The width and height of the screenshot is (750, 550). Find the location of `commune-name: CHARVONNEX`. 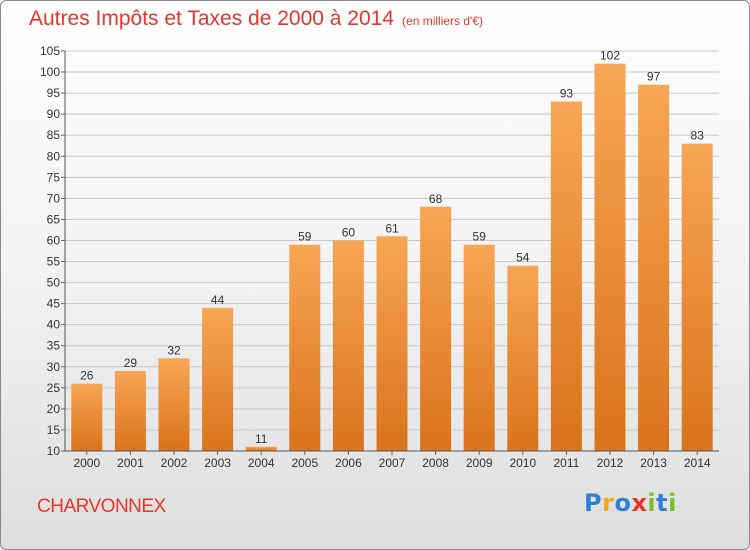

commune-name: CHARVONNEX is located at coordinates (101, 506).